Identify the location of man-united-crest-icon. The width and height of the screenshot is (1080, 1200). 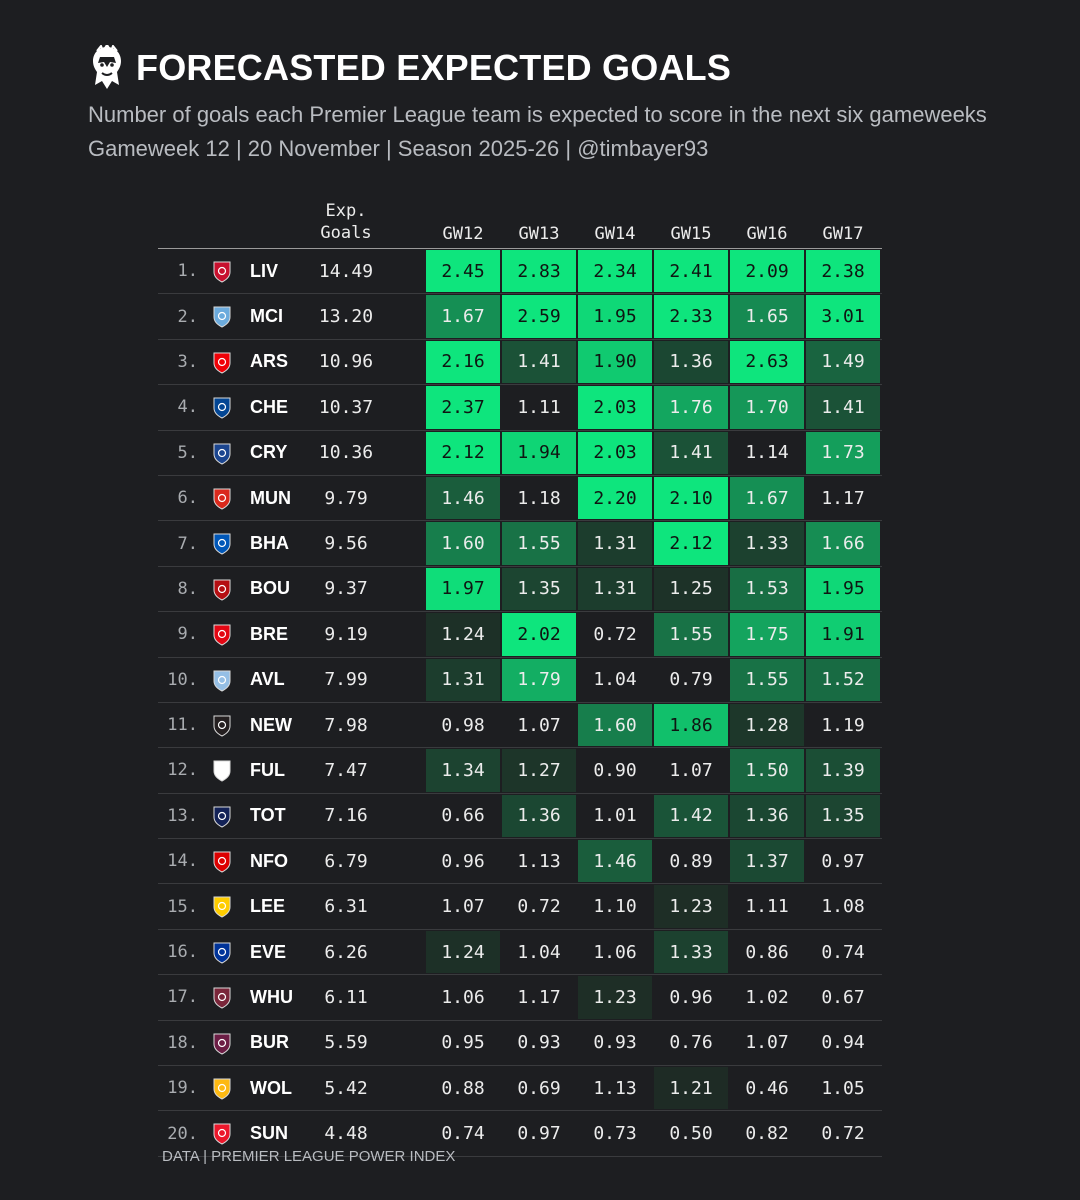
(222, 499).